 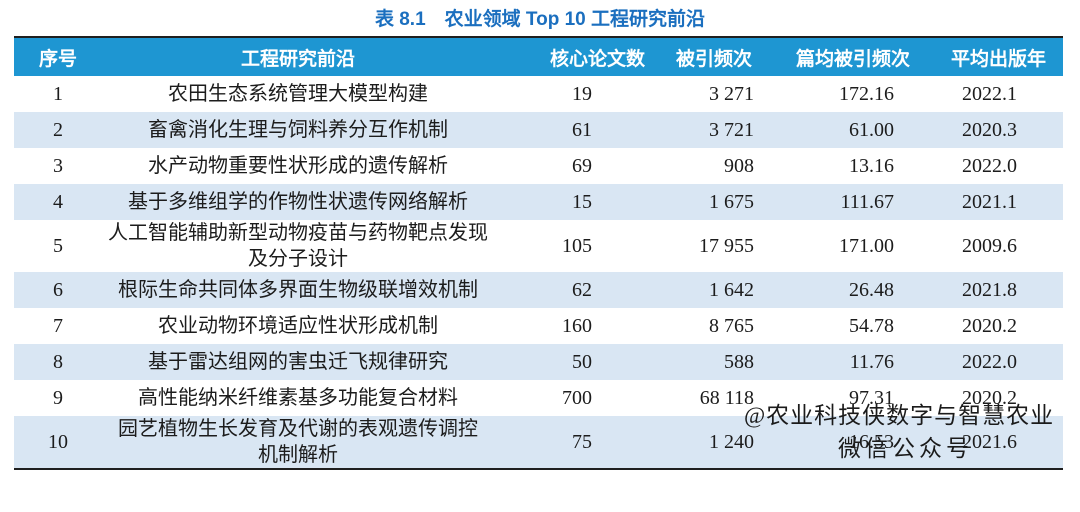 I want to click on header-citations: 被引频次, so click(x=689, y=56).